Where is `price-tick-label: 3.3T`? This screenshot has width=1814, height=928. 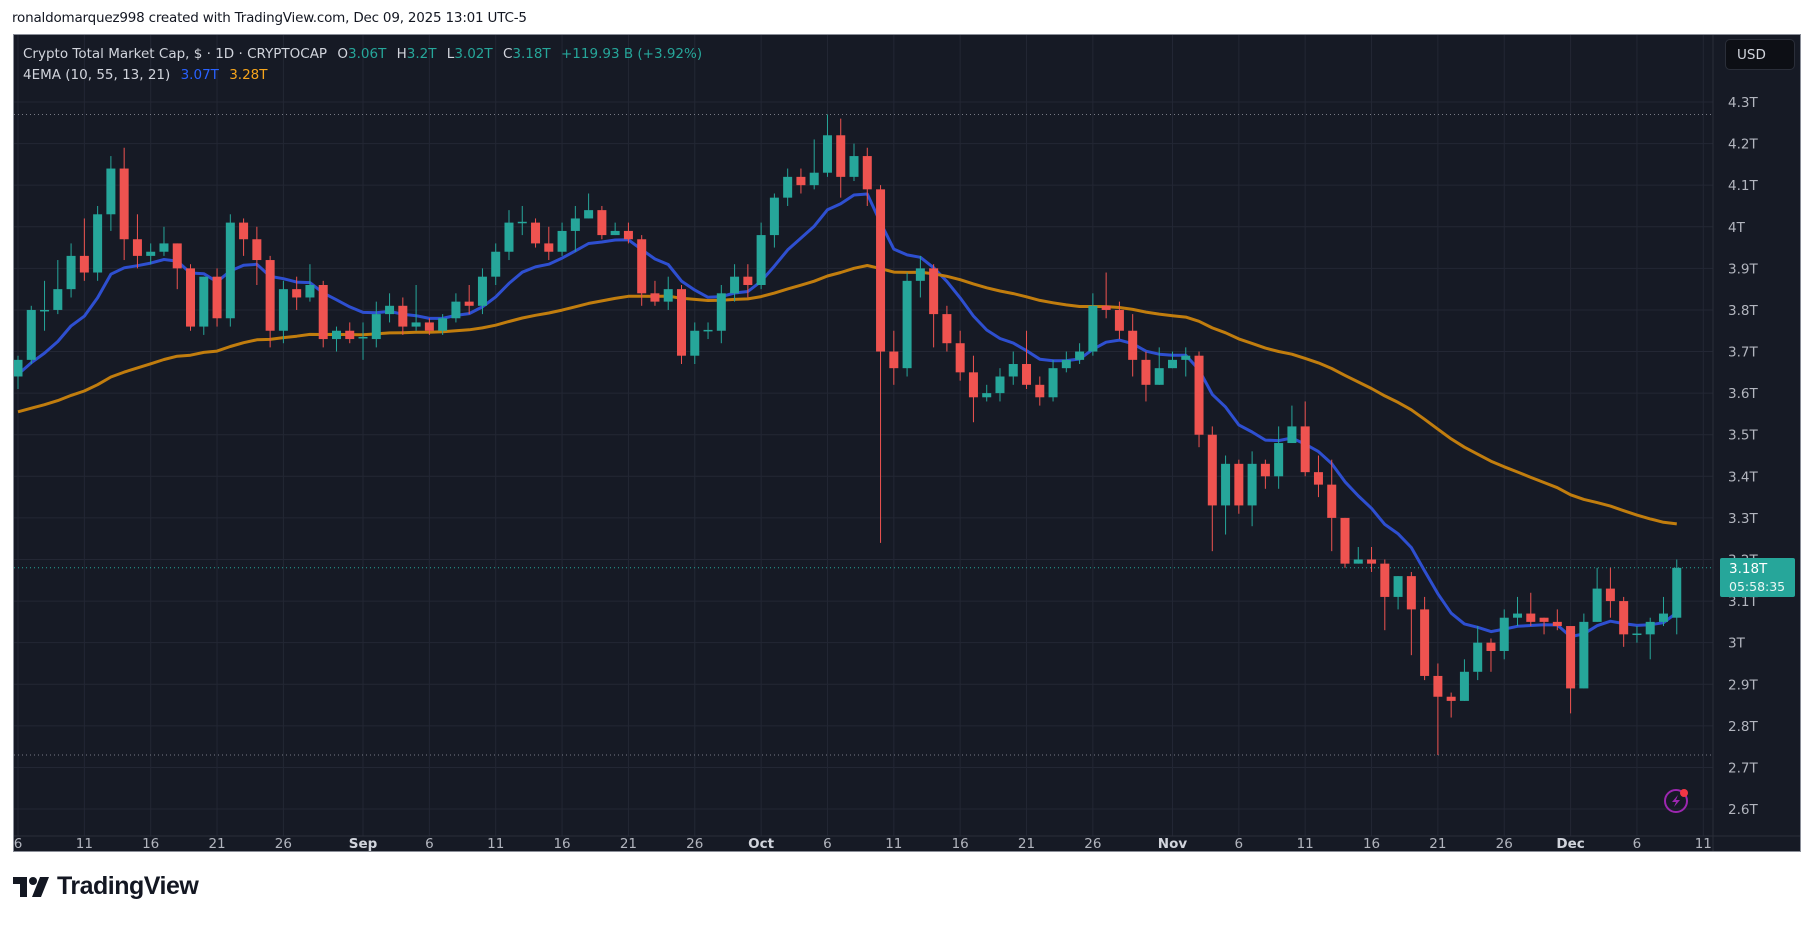 price-tick-label: 3.3T is located at coordinates (1743, 519).